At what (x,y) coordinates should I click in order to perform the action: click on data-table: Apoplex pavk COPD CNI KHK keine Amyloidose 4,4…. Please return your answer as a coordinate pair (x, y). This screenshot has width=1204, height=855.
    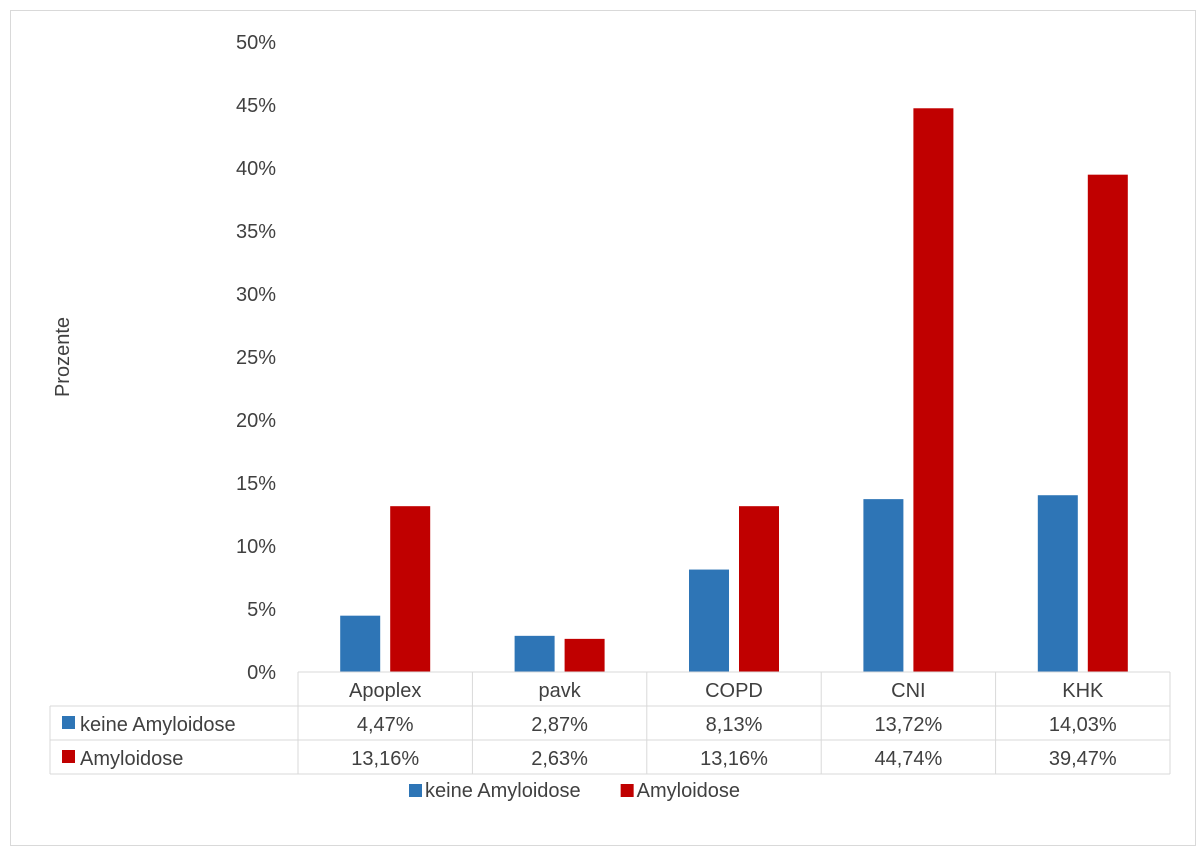
    Looking at the image, I should click on (610, 723).